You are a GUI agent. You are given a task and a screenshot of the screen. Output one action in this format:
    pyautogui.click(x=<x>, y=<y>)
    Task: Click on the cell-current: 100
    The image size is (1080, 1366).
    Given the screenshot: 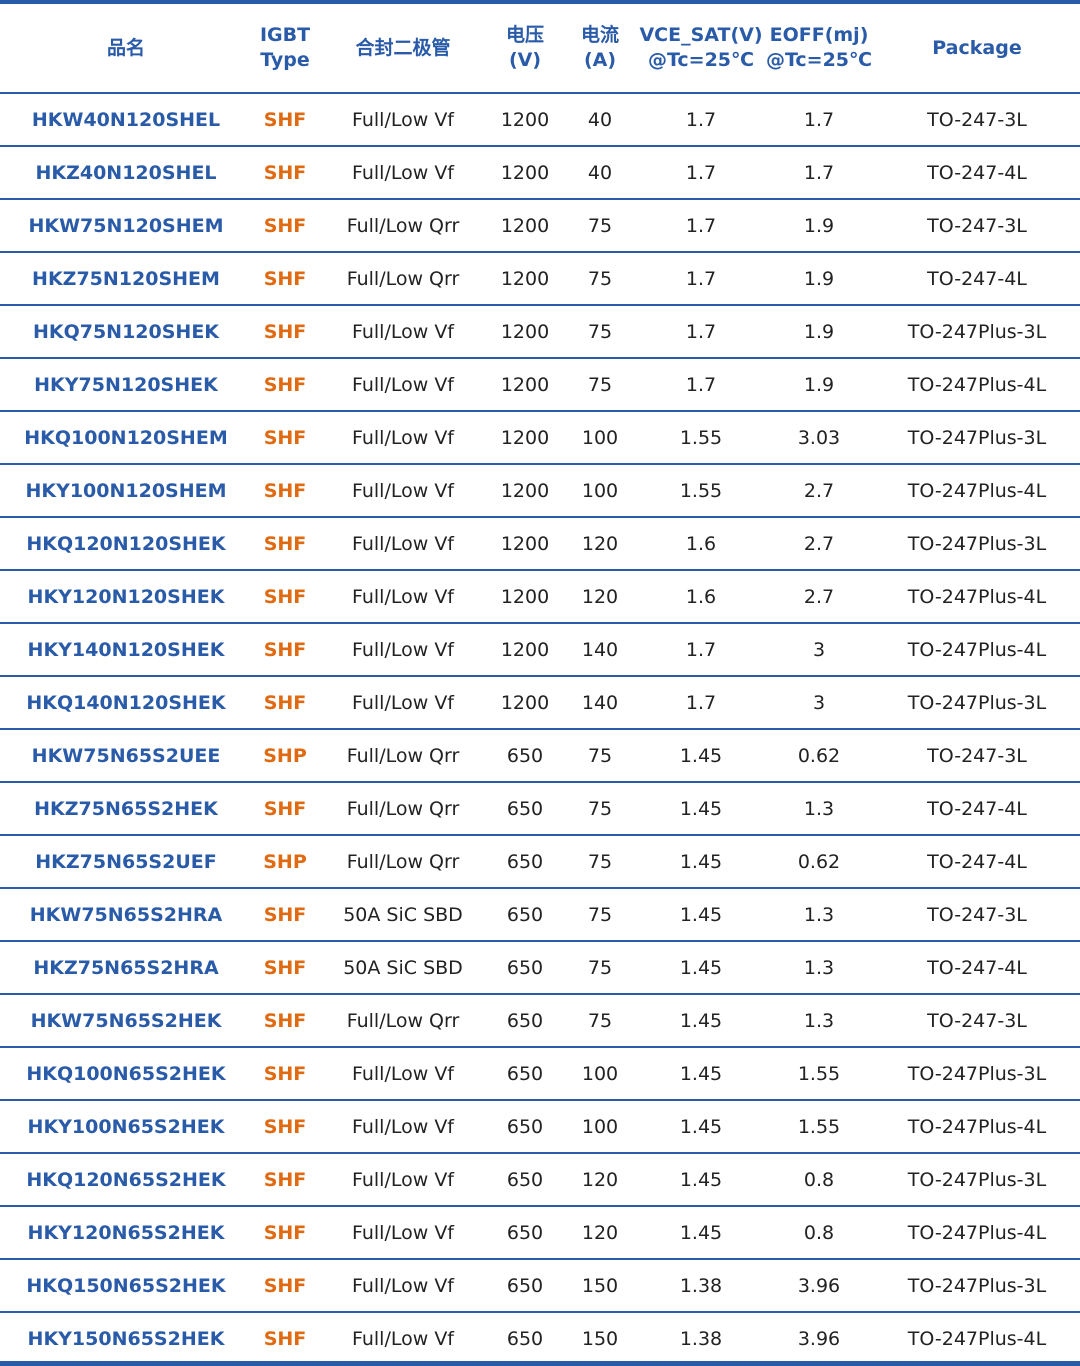 What is the action you would take?
    pyautogui.click(x=600, y=490)
    